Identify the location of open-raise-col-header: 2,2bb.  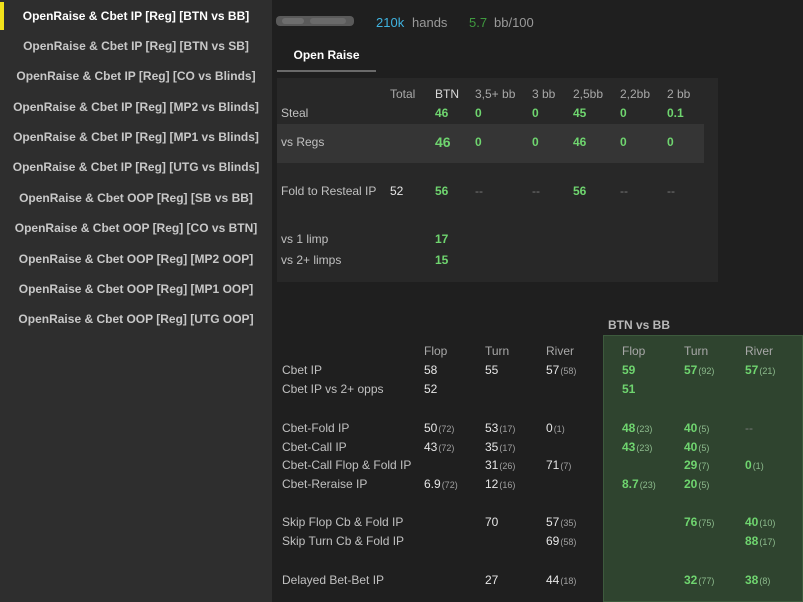
(635, 94).